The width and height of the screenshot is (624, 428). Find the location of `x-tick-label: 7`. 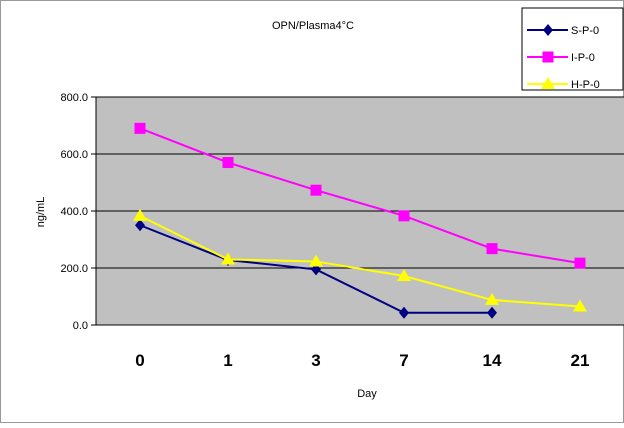

x-tick-label: 7 is located at coordinates (403, 360).